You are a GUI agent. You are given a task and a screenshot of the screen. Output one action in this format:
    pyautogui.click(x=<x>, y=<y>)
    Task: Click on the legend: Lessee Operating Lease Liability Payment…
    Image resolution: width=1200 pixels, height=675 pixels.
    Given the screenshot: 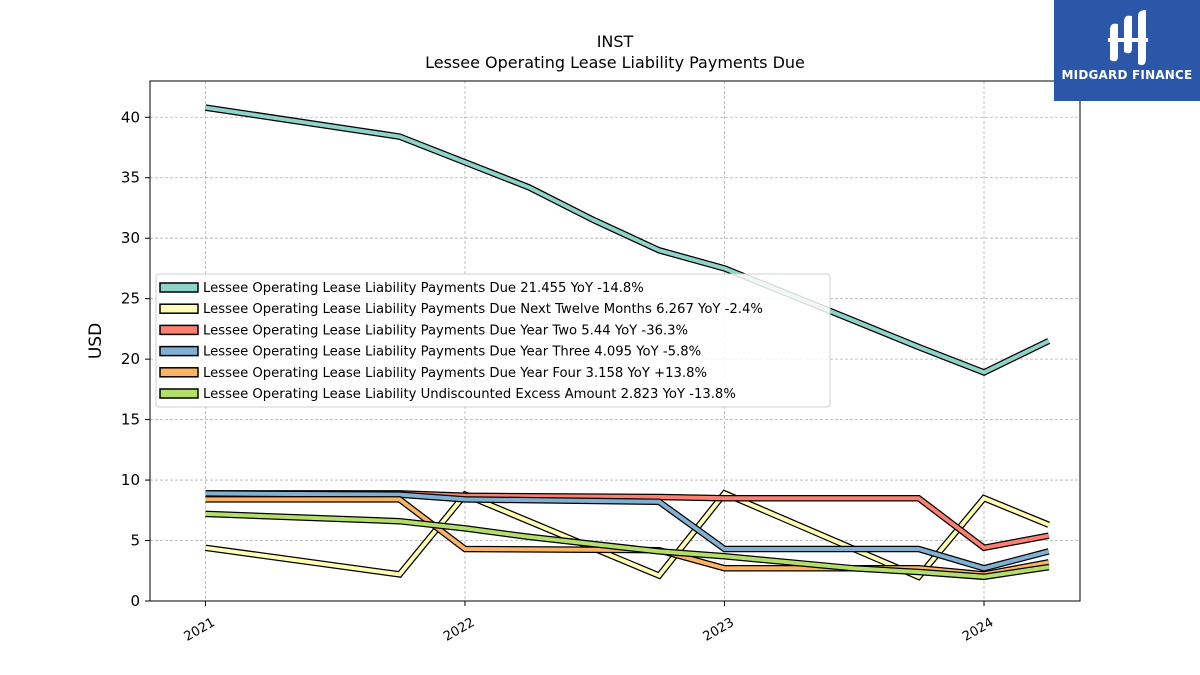 What is the action you would take?
    pyautogui.click(x=493, y=340)
    